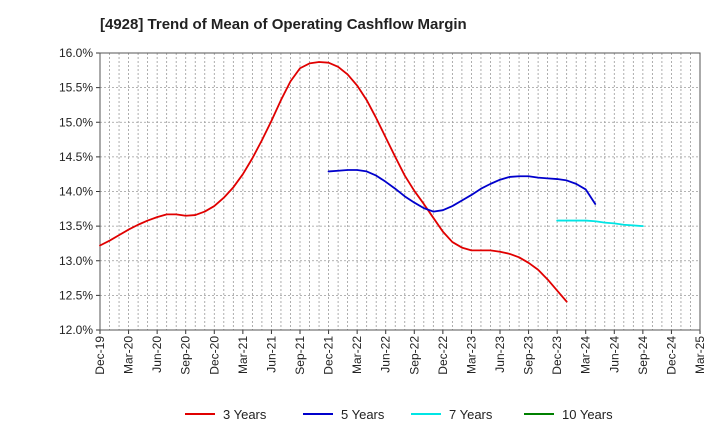  I want to click on y-tick-label: 15.0%, so click(76, 122).